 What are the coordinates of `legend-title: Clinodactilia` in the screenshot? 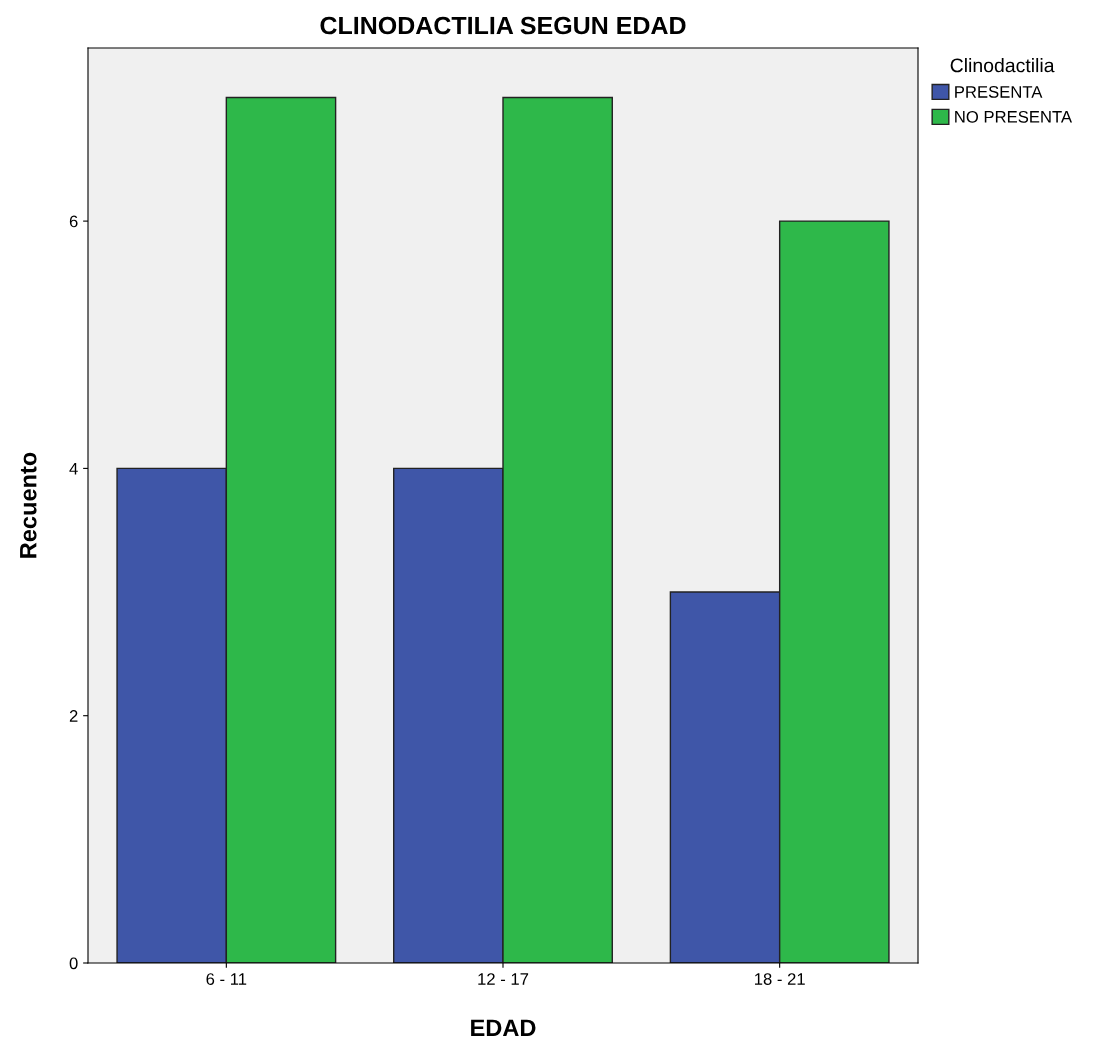 It's located at (1002, 65).